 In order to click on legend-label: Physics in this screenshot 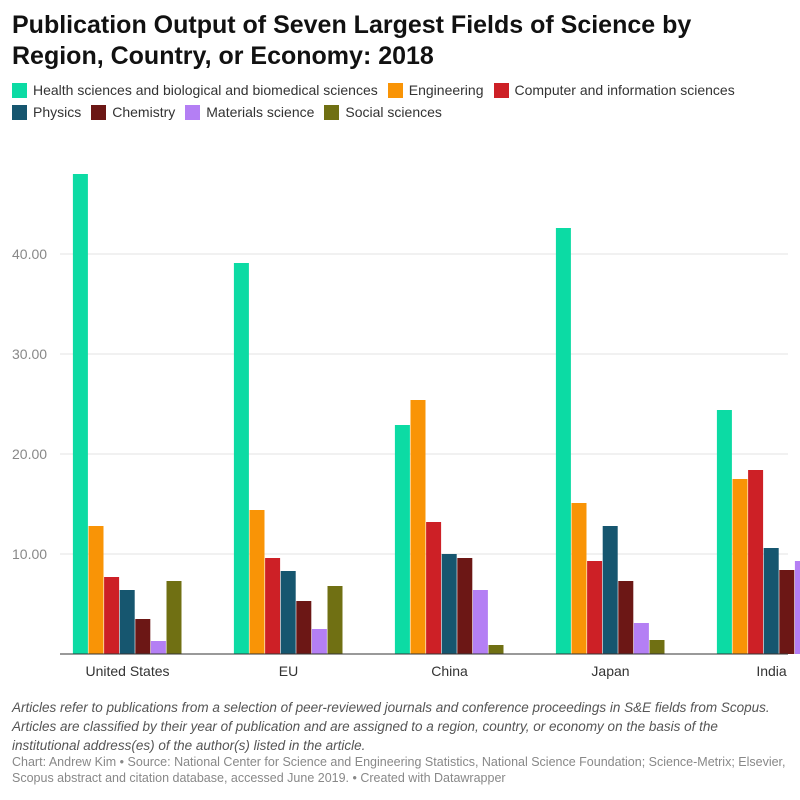, I will do `click(57, 112)`.